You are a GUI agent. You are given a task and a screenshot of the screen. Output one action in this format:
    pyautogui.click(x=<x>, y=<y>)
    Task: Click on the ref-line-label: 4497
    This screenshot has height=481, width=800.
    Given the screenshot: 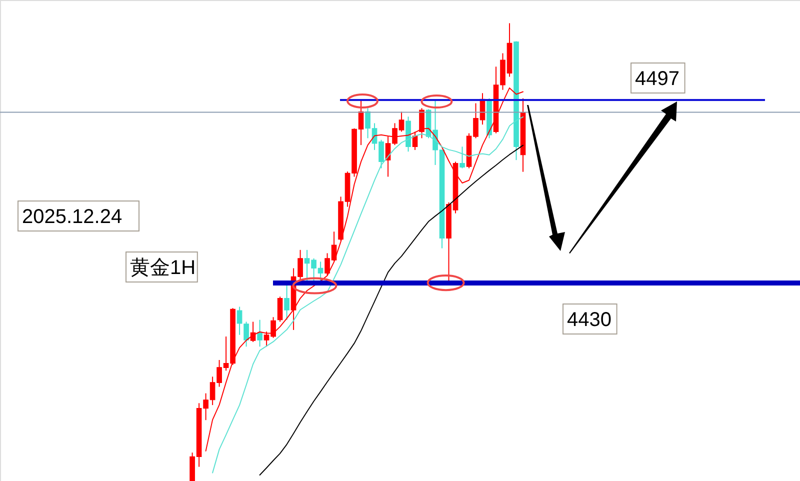 What is the action you would take?
    pyautogui.click(x=657, y=79)
    